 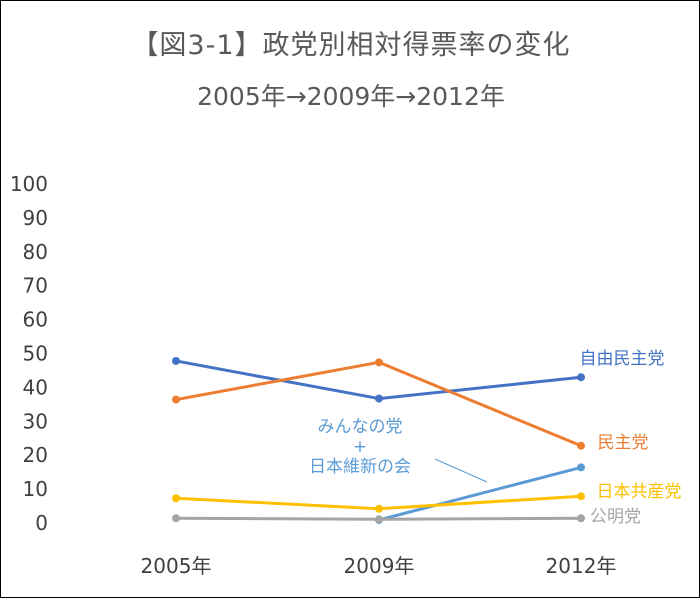 What do you see at coordinates (360, 447) in the screenshot?
I see `series-label: +` at bounding box center [360, 447].